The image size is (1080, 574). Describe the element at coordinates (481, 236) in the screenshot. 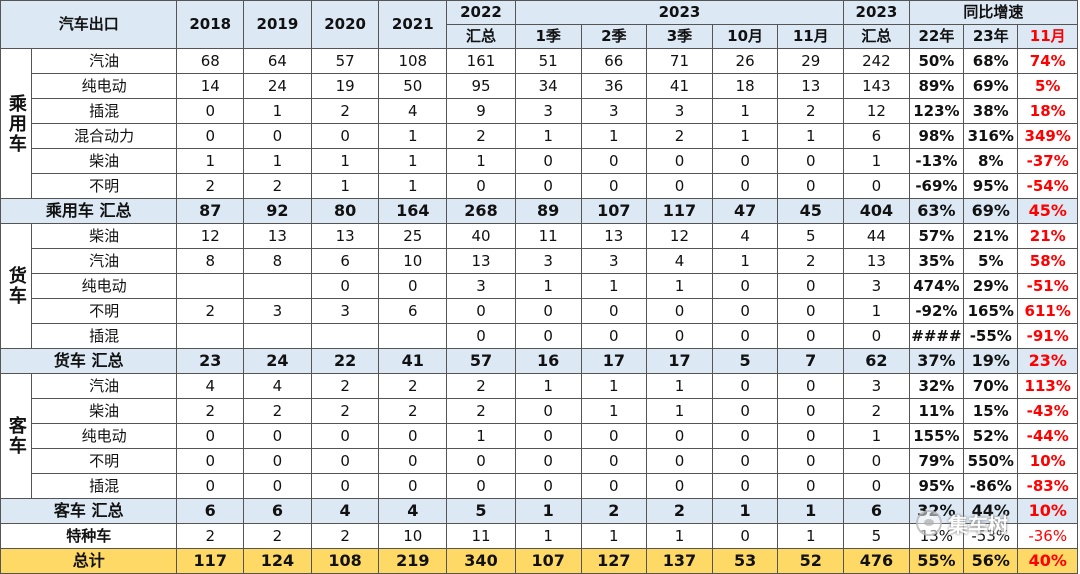

I see `value-cell: 40` at that location.